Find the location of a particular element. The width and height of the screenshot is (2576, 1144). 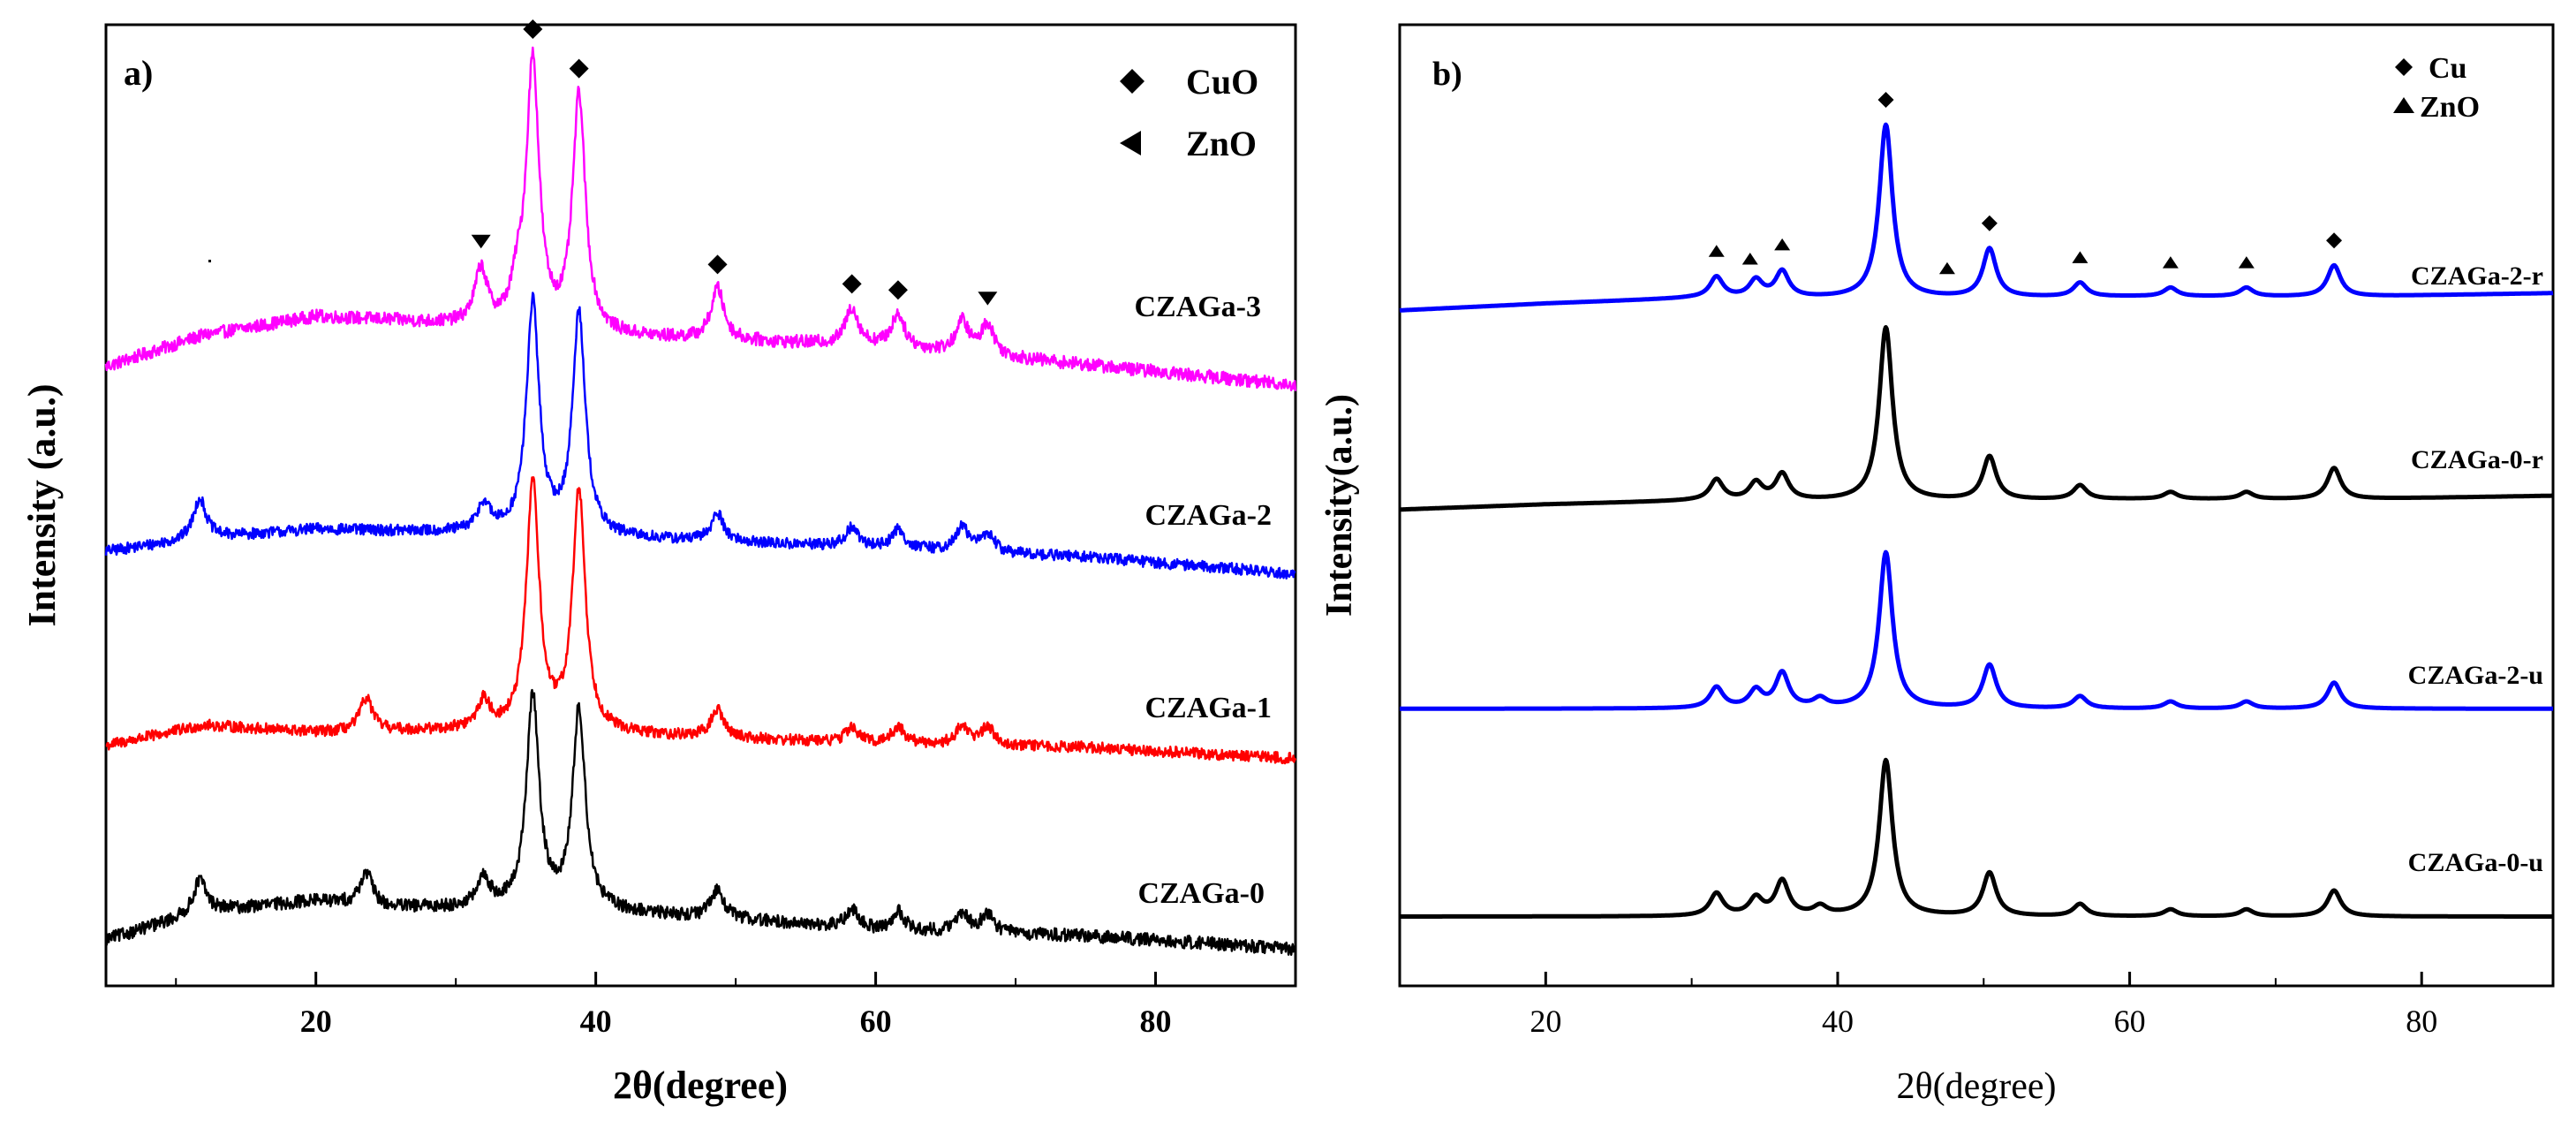

legend-triangle-left-marker is located at coordinates (1130, 143).